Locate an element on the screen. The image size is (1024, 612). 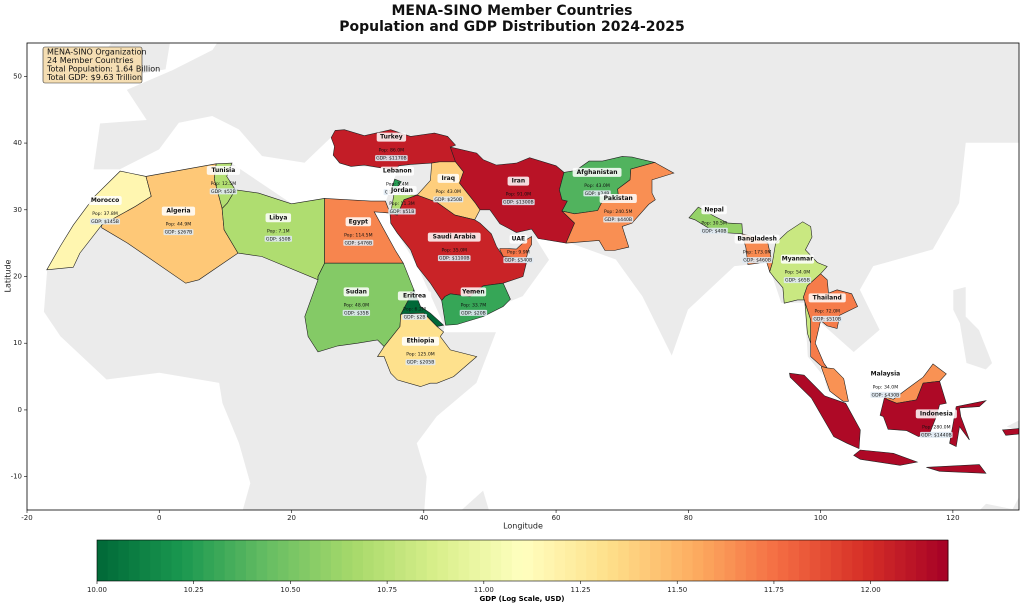
country-name: Egypt is located at coordinates (359, 221).